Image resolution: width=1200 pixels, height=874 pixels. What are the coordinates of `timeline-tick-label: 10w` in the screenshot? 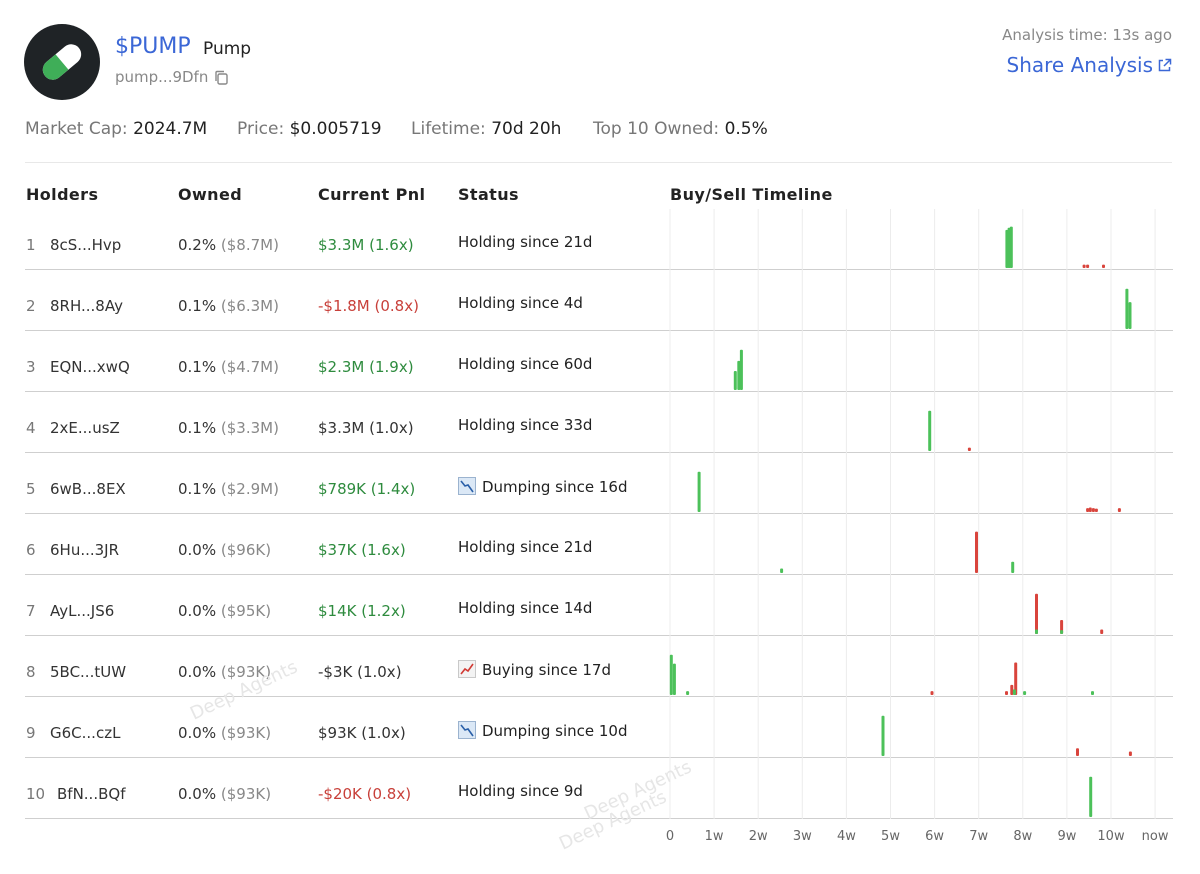 It's located at (1111, 836).